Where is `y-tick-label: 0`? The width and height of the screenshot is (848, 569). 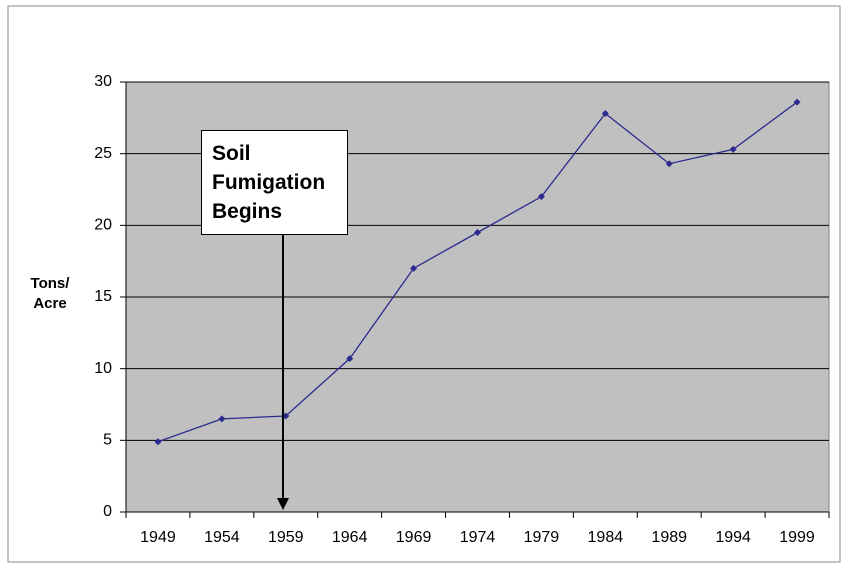
y-tick-label: 0 is located at coordinates (107, 511).